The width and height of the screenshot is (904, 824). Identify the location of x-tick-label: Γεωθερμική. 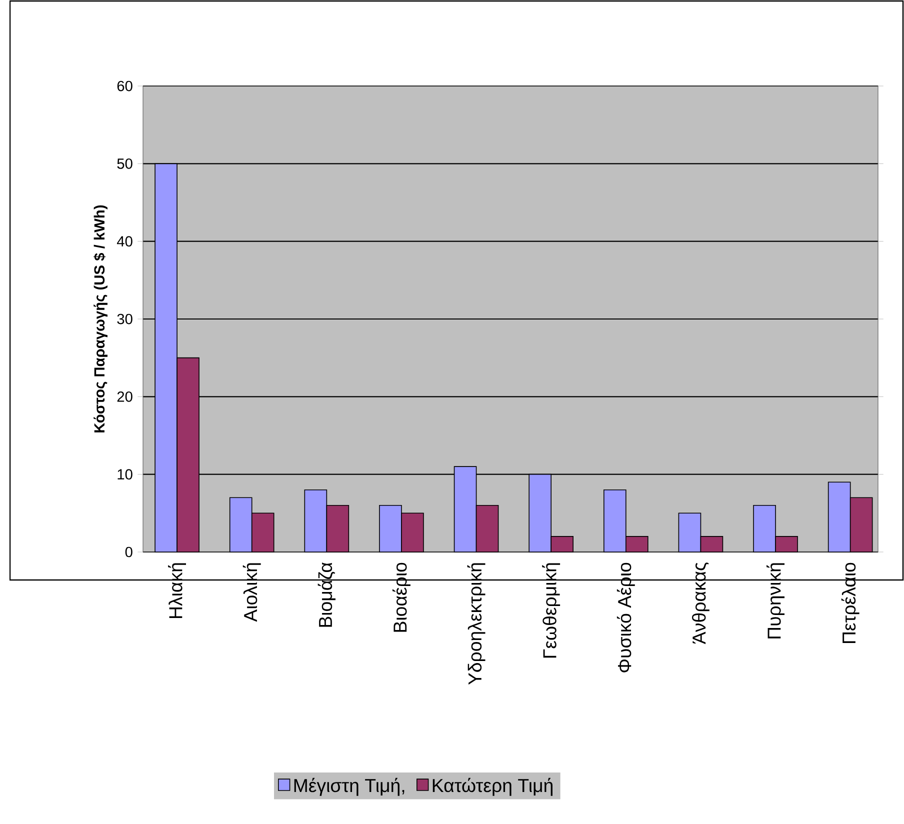
(551, 610).